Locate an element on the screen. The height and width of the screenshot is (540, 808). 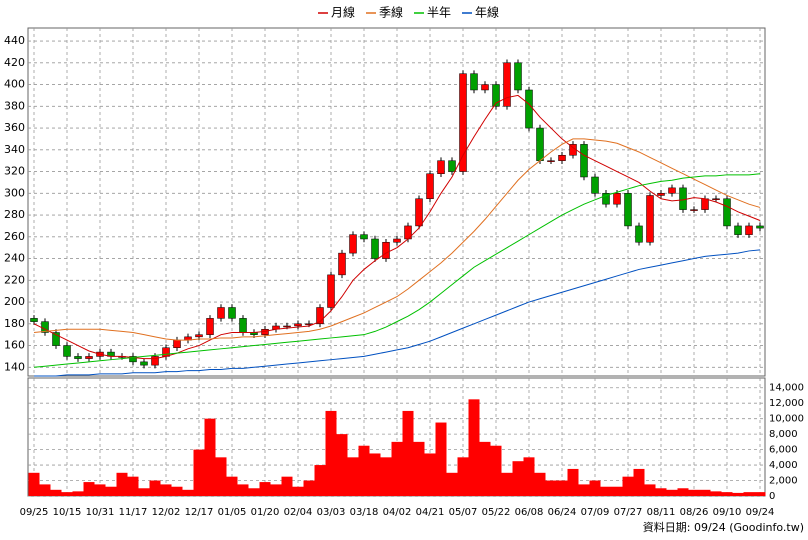
legend-label: 月線 is located at coordinates (343, 12).